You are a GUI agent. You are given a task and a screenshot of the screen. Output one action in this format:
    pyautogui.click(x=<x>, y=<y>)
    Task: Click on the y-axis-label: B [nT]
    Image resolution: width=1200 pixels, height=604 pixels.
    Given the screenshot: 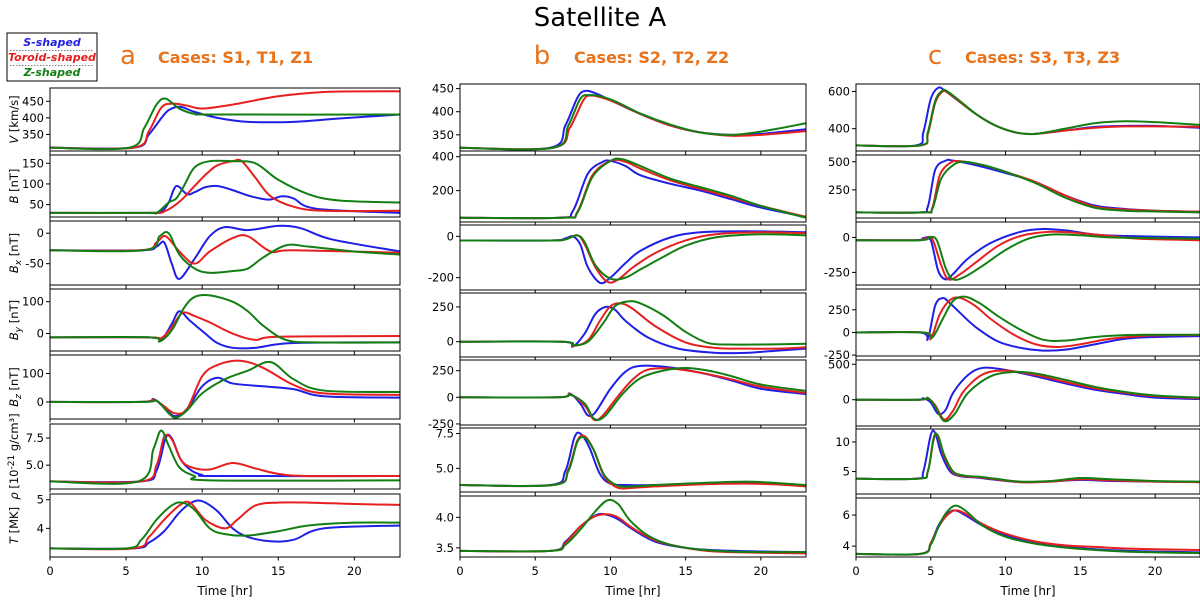 What is the action you would take?
    pyautogui.click(x=14, y=186)
    